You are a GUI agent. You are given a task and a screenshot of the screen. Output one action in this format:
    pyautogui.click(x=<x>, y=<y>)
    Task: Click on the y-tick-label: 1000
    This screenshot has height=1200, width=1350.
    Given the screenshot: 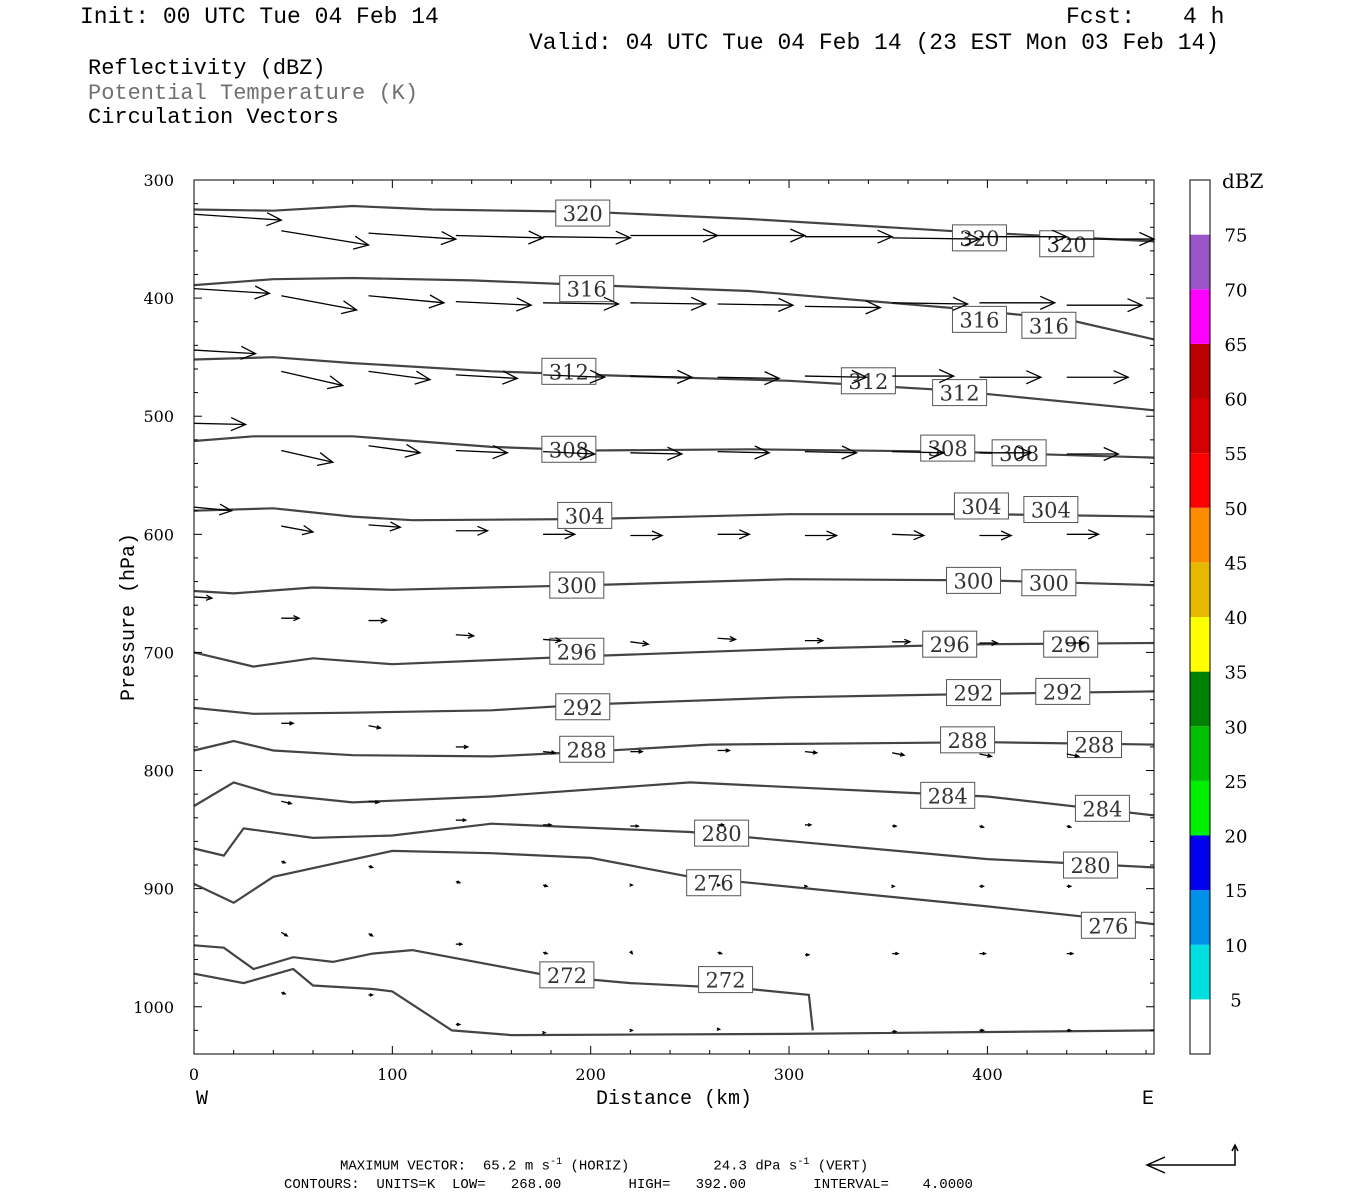 What is the action you would take?
    pyautogui.click(x=153, y=1007)
    